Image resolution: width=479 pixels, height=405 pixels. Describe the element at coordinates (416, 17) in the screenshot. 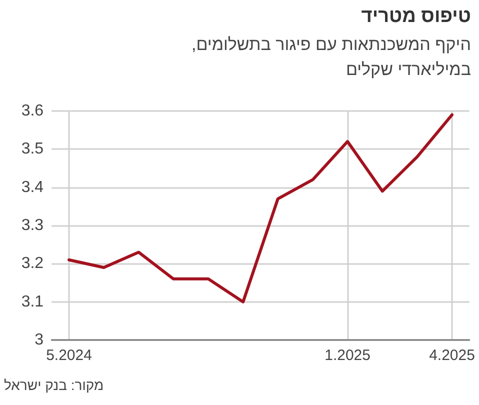

I see `chart-title: טיפוס מטריד` at that location.